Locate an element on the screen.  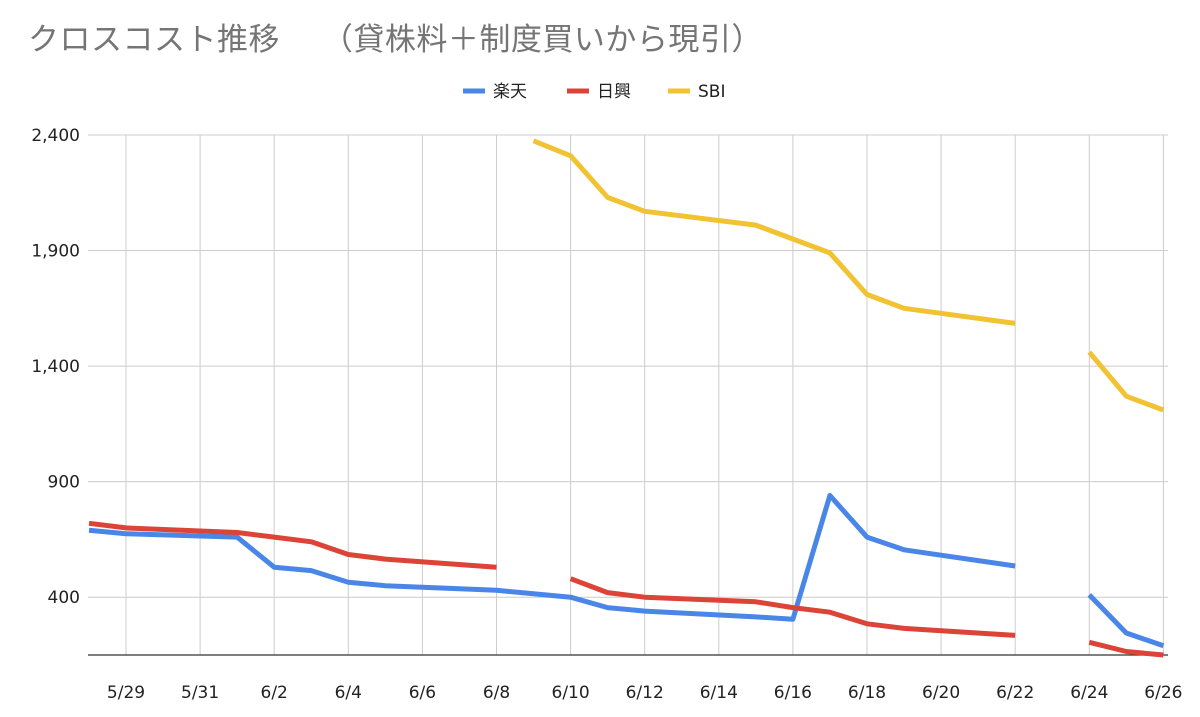
x-tick-label: 6/8 is located at coordinates (496, 693).